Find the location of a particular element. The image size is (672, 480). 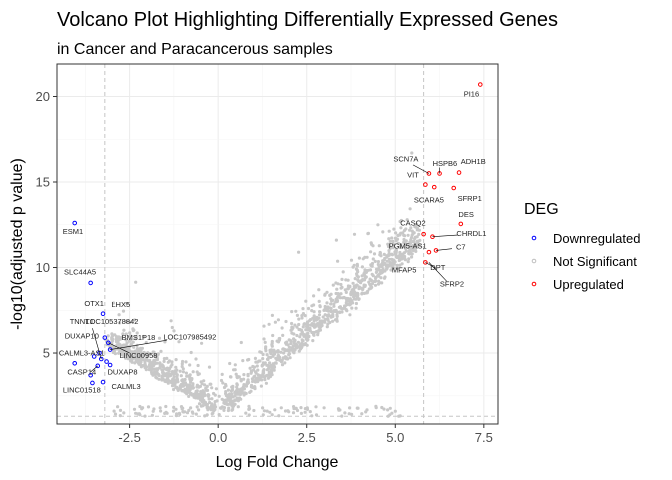

gene-label-leader is located at coordinates (437, 272).